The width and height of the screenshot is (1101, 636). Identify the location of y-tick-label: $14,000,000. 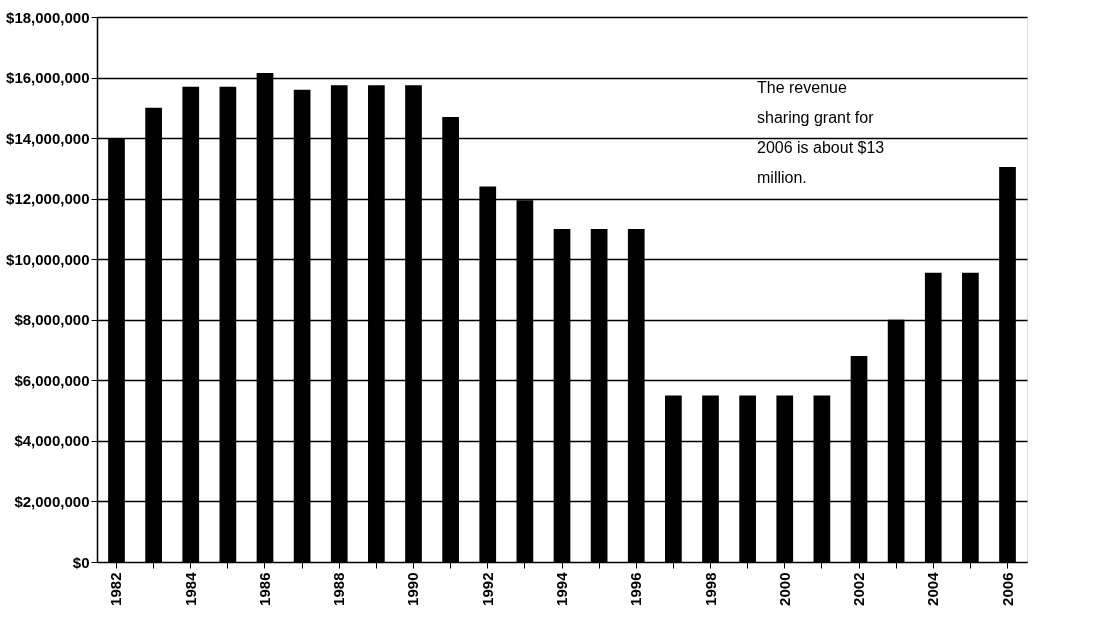
(48, 138).